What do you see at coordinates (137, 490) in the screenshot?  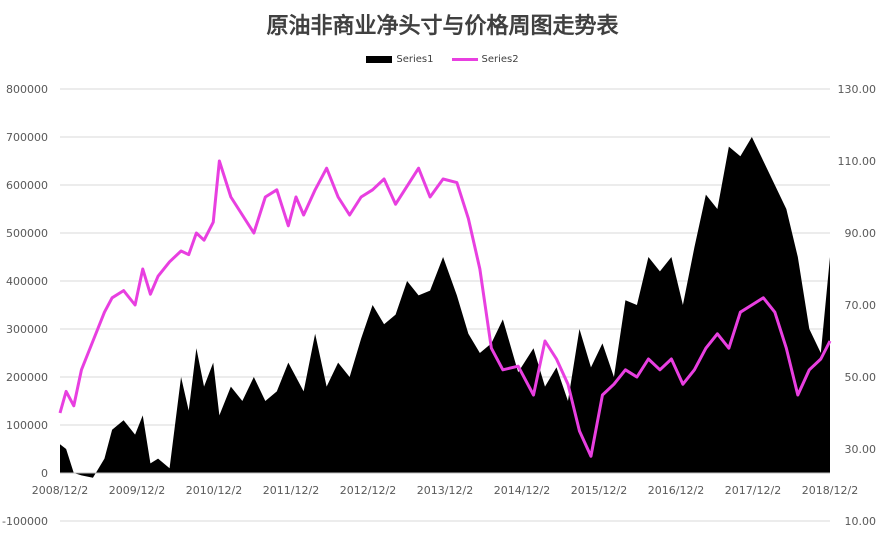 I see `x-tick-label: 2009/12/2` at bounding box center [137, 490].